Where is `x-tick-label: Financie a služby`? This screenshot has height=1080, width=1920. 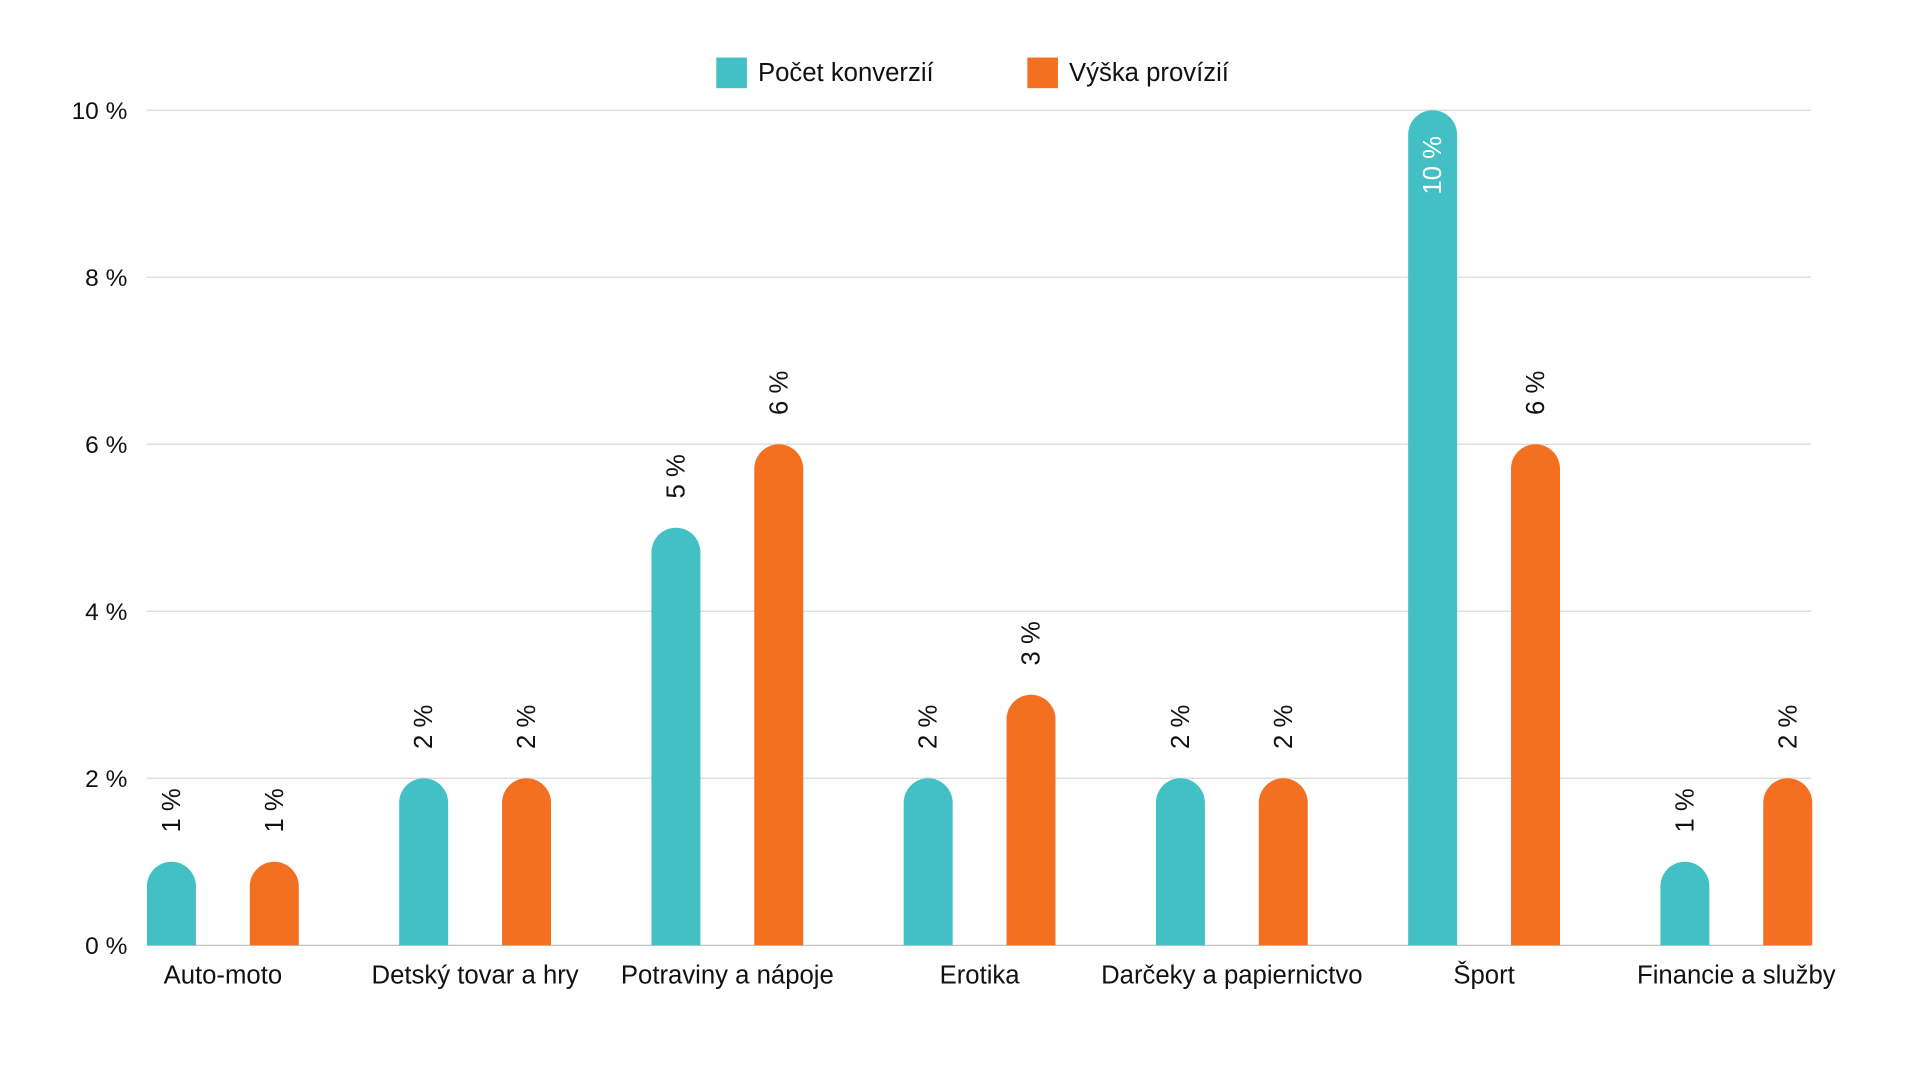
x-tick-label: Financie a služby is located at coordinates (1736, 975).